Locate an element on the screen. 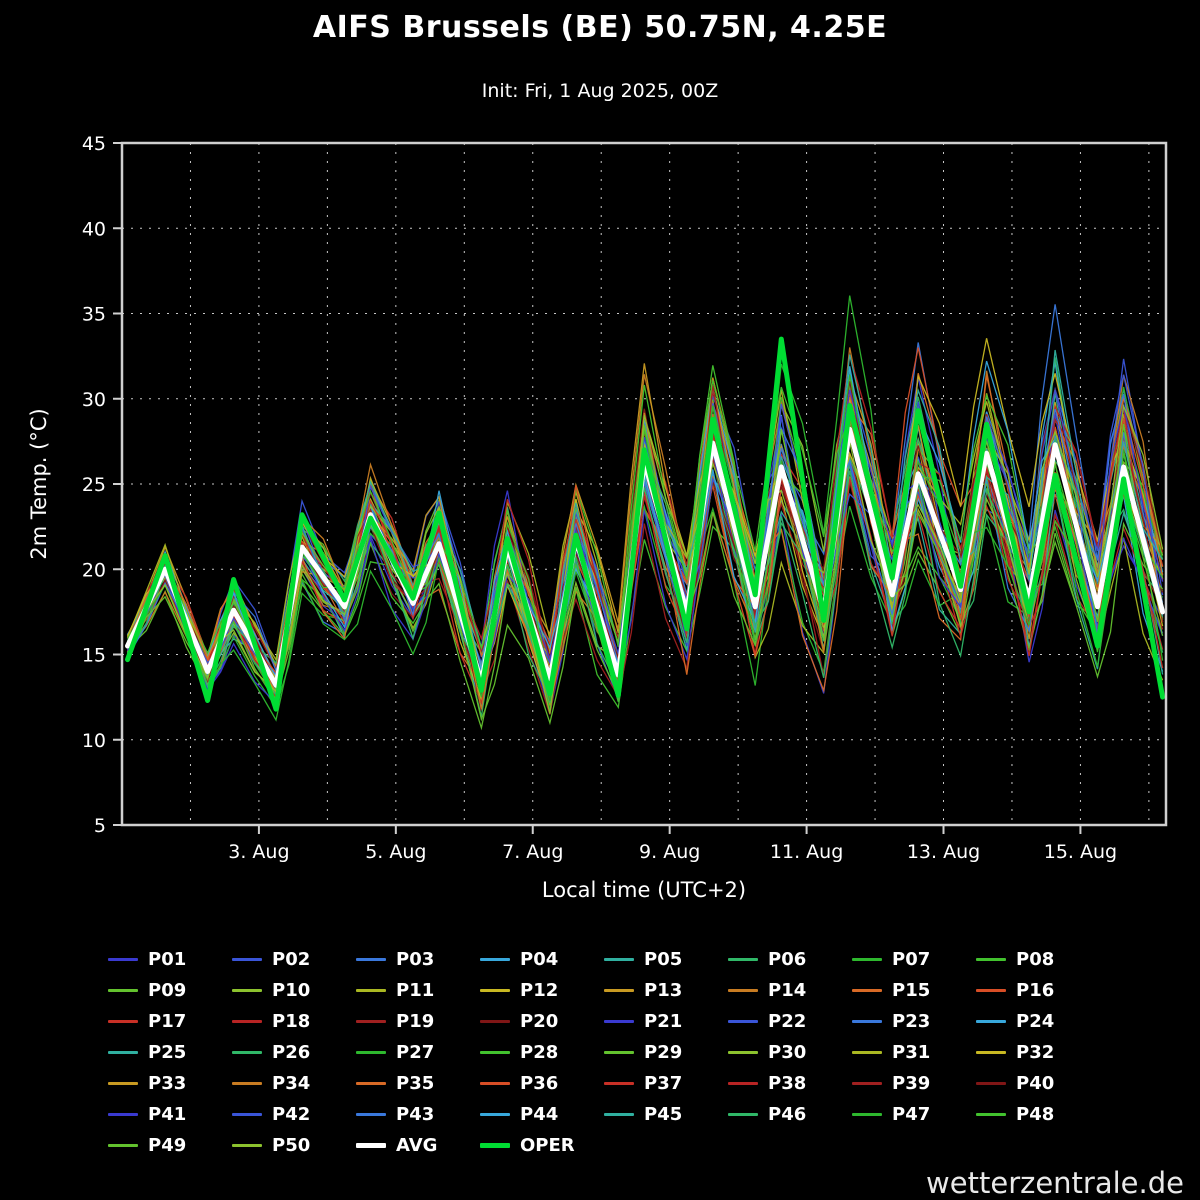 Image resolution: width=1200 pixels, height=1200 pixels. legend-label: AVG is located at coordinates (417, 1145).